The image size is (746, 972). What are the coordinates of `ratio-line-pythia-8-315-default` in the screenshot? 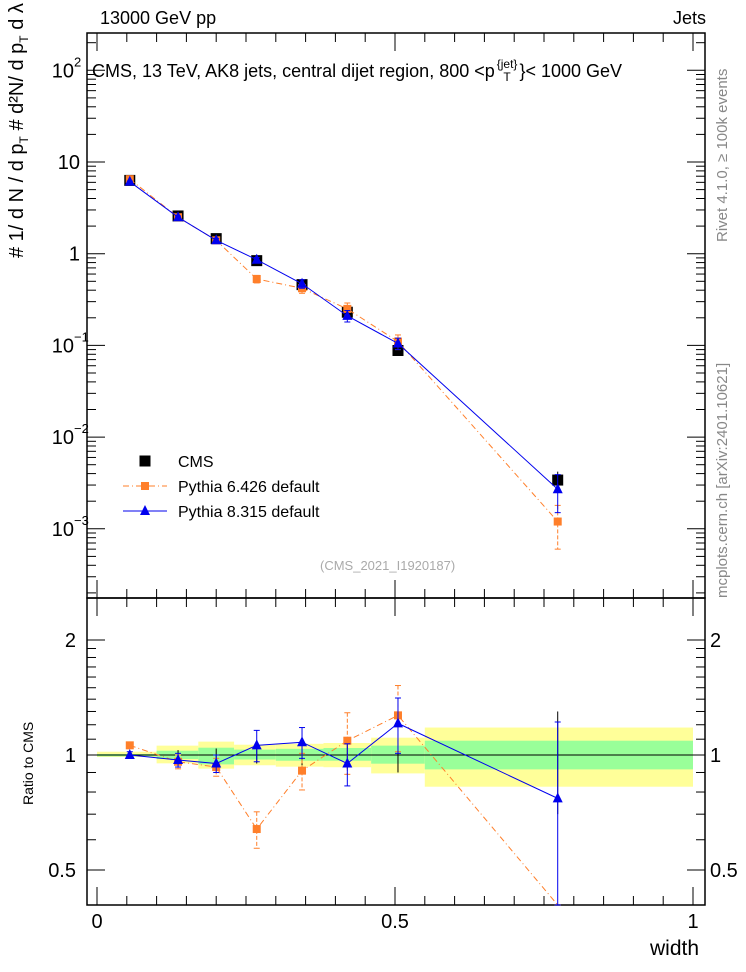 It's located at (343, 760).